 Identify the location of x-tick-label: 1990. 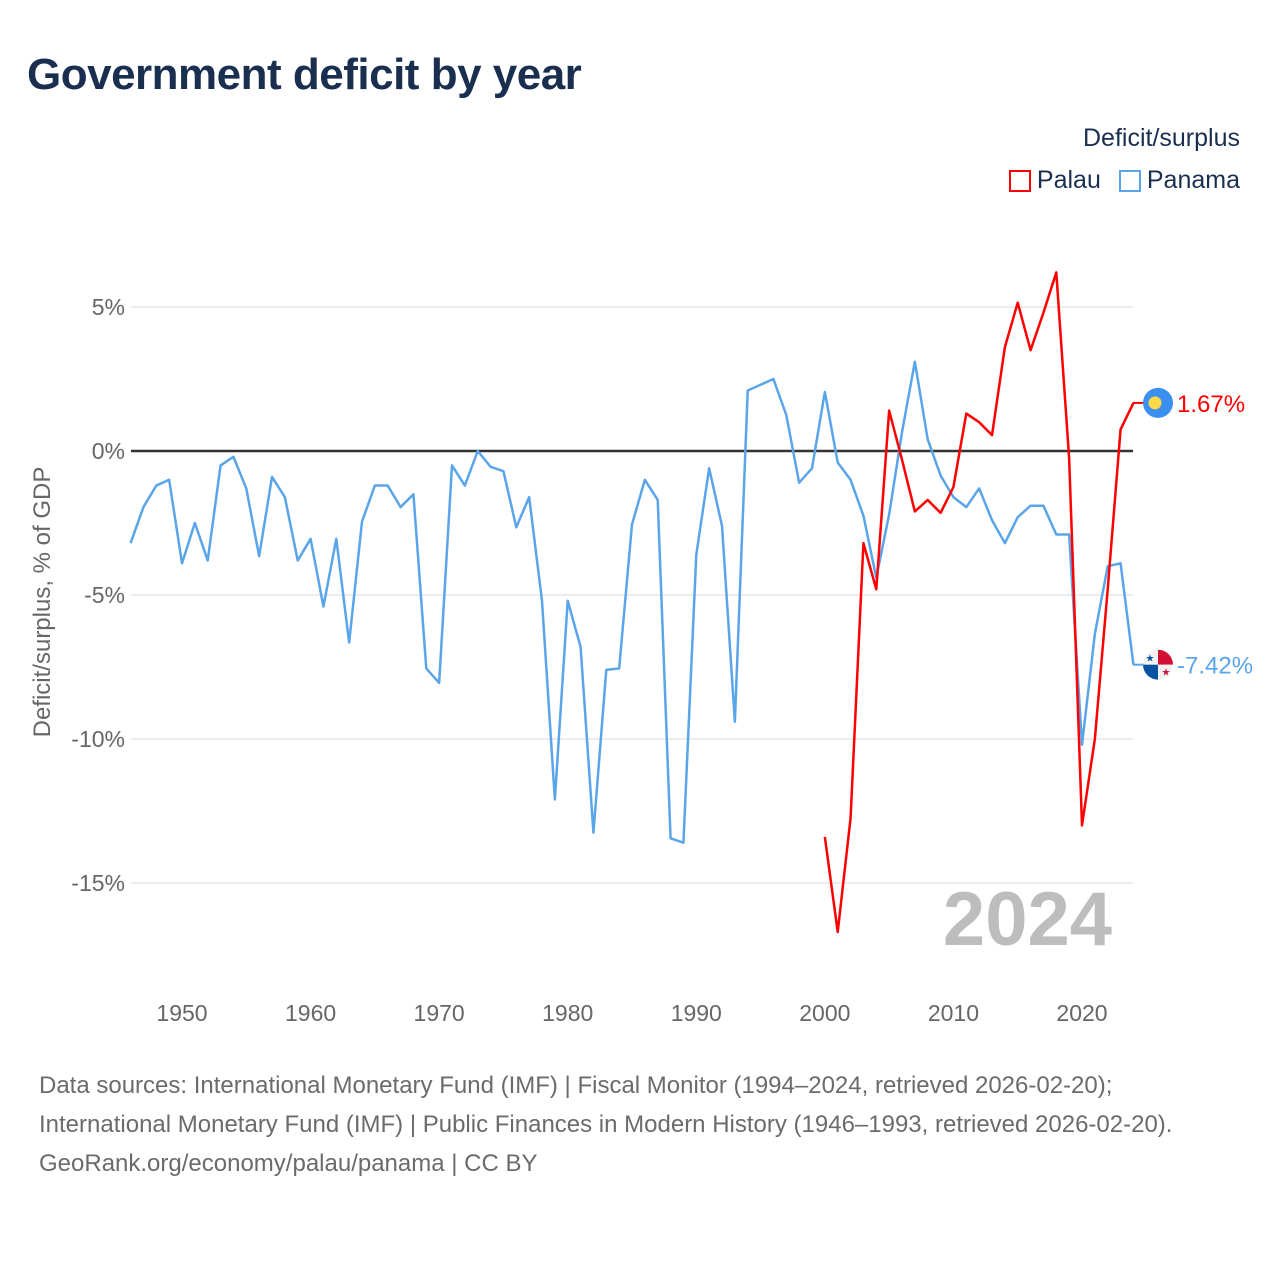
(696, 1013).